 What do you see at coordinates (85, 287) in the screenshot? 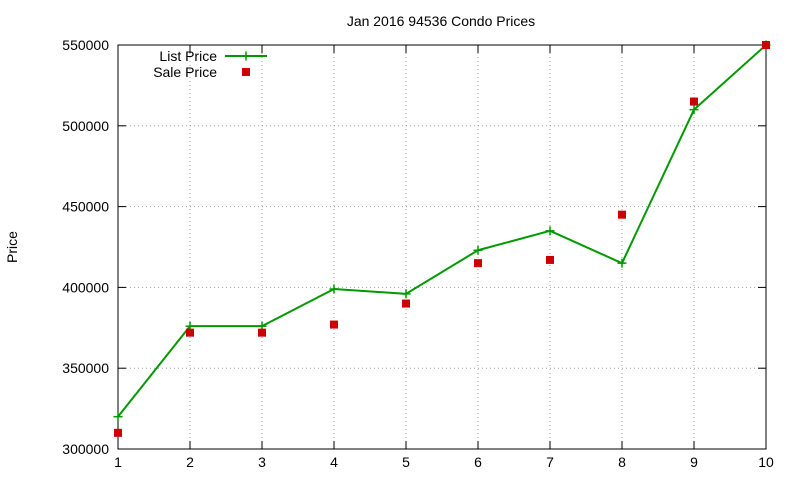
I see `y-tick-label: 400000` at bounding box center [85, 287].